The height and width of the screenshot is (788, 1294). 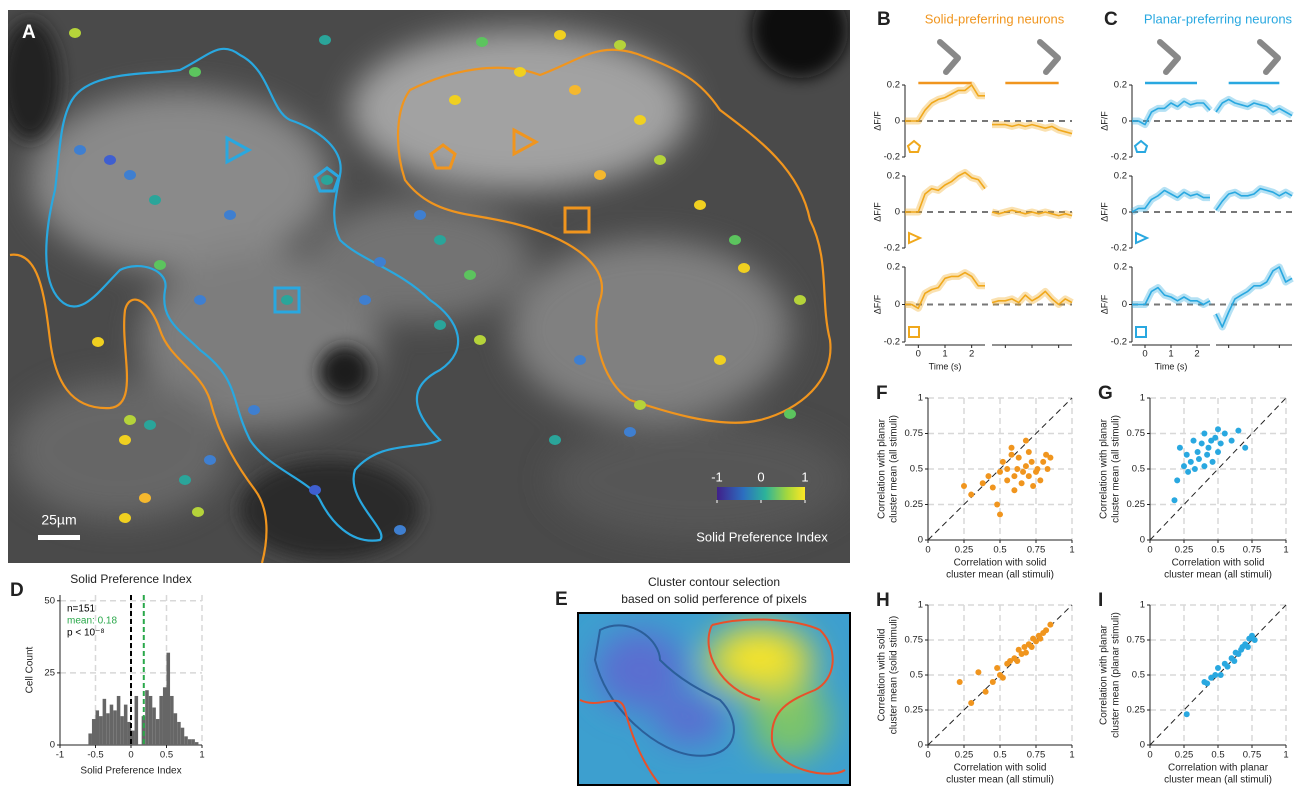 I want to click on y-tick-label: 25, so click(x=49, y=672).